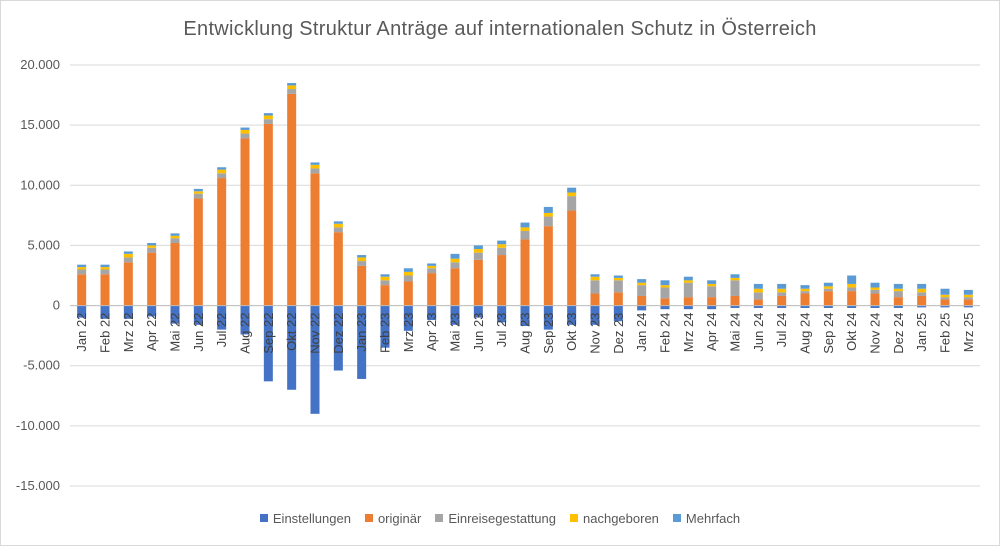 The width and height of the screenshot is (1000, 546). What do you see at coordinates (431, 332) in the screenshot?
I see `x-category-label: Apr 23` at bounding box center [431, 332].